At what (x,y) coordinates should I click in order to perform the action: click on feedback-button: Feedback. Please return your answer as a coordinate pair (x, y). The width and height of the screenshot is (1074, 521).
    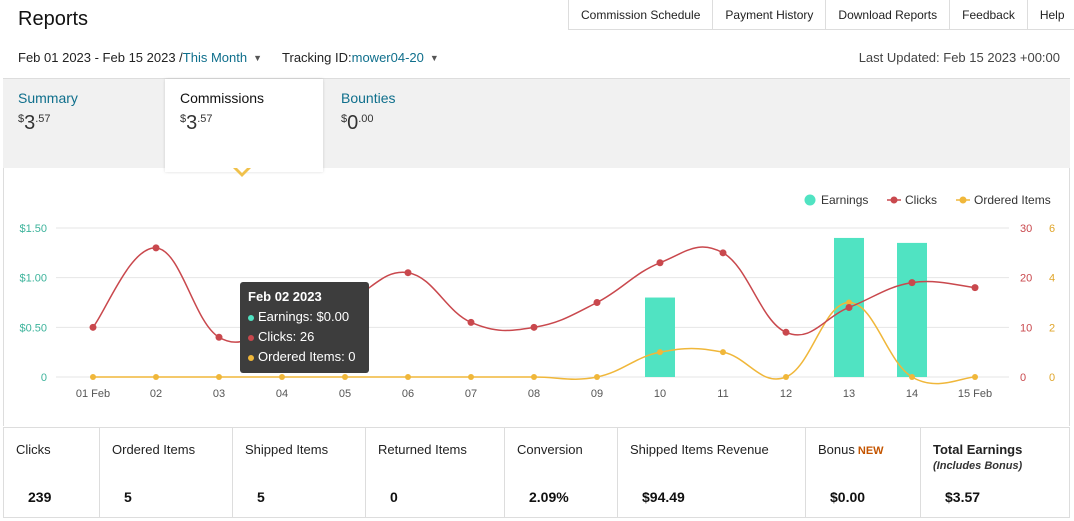
    Looking at the image, I should click on (989, 15).